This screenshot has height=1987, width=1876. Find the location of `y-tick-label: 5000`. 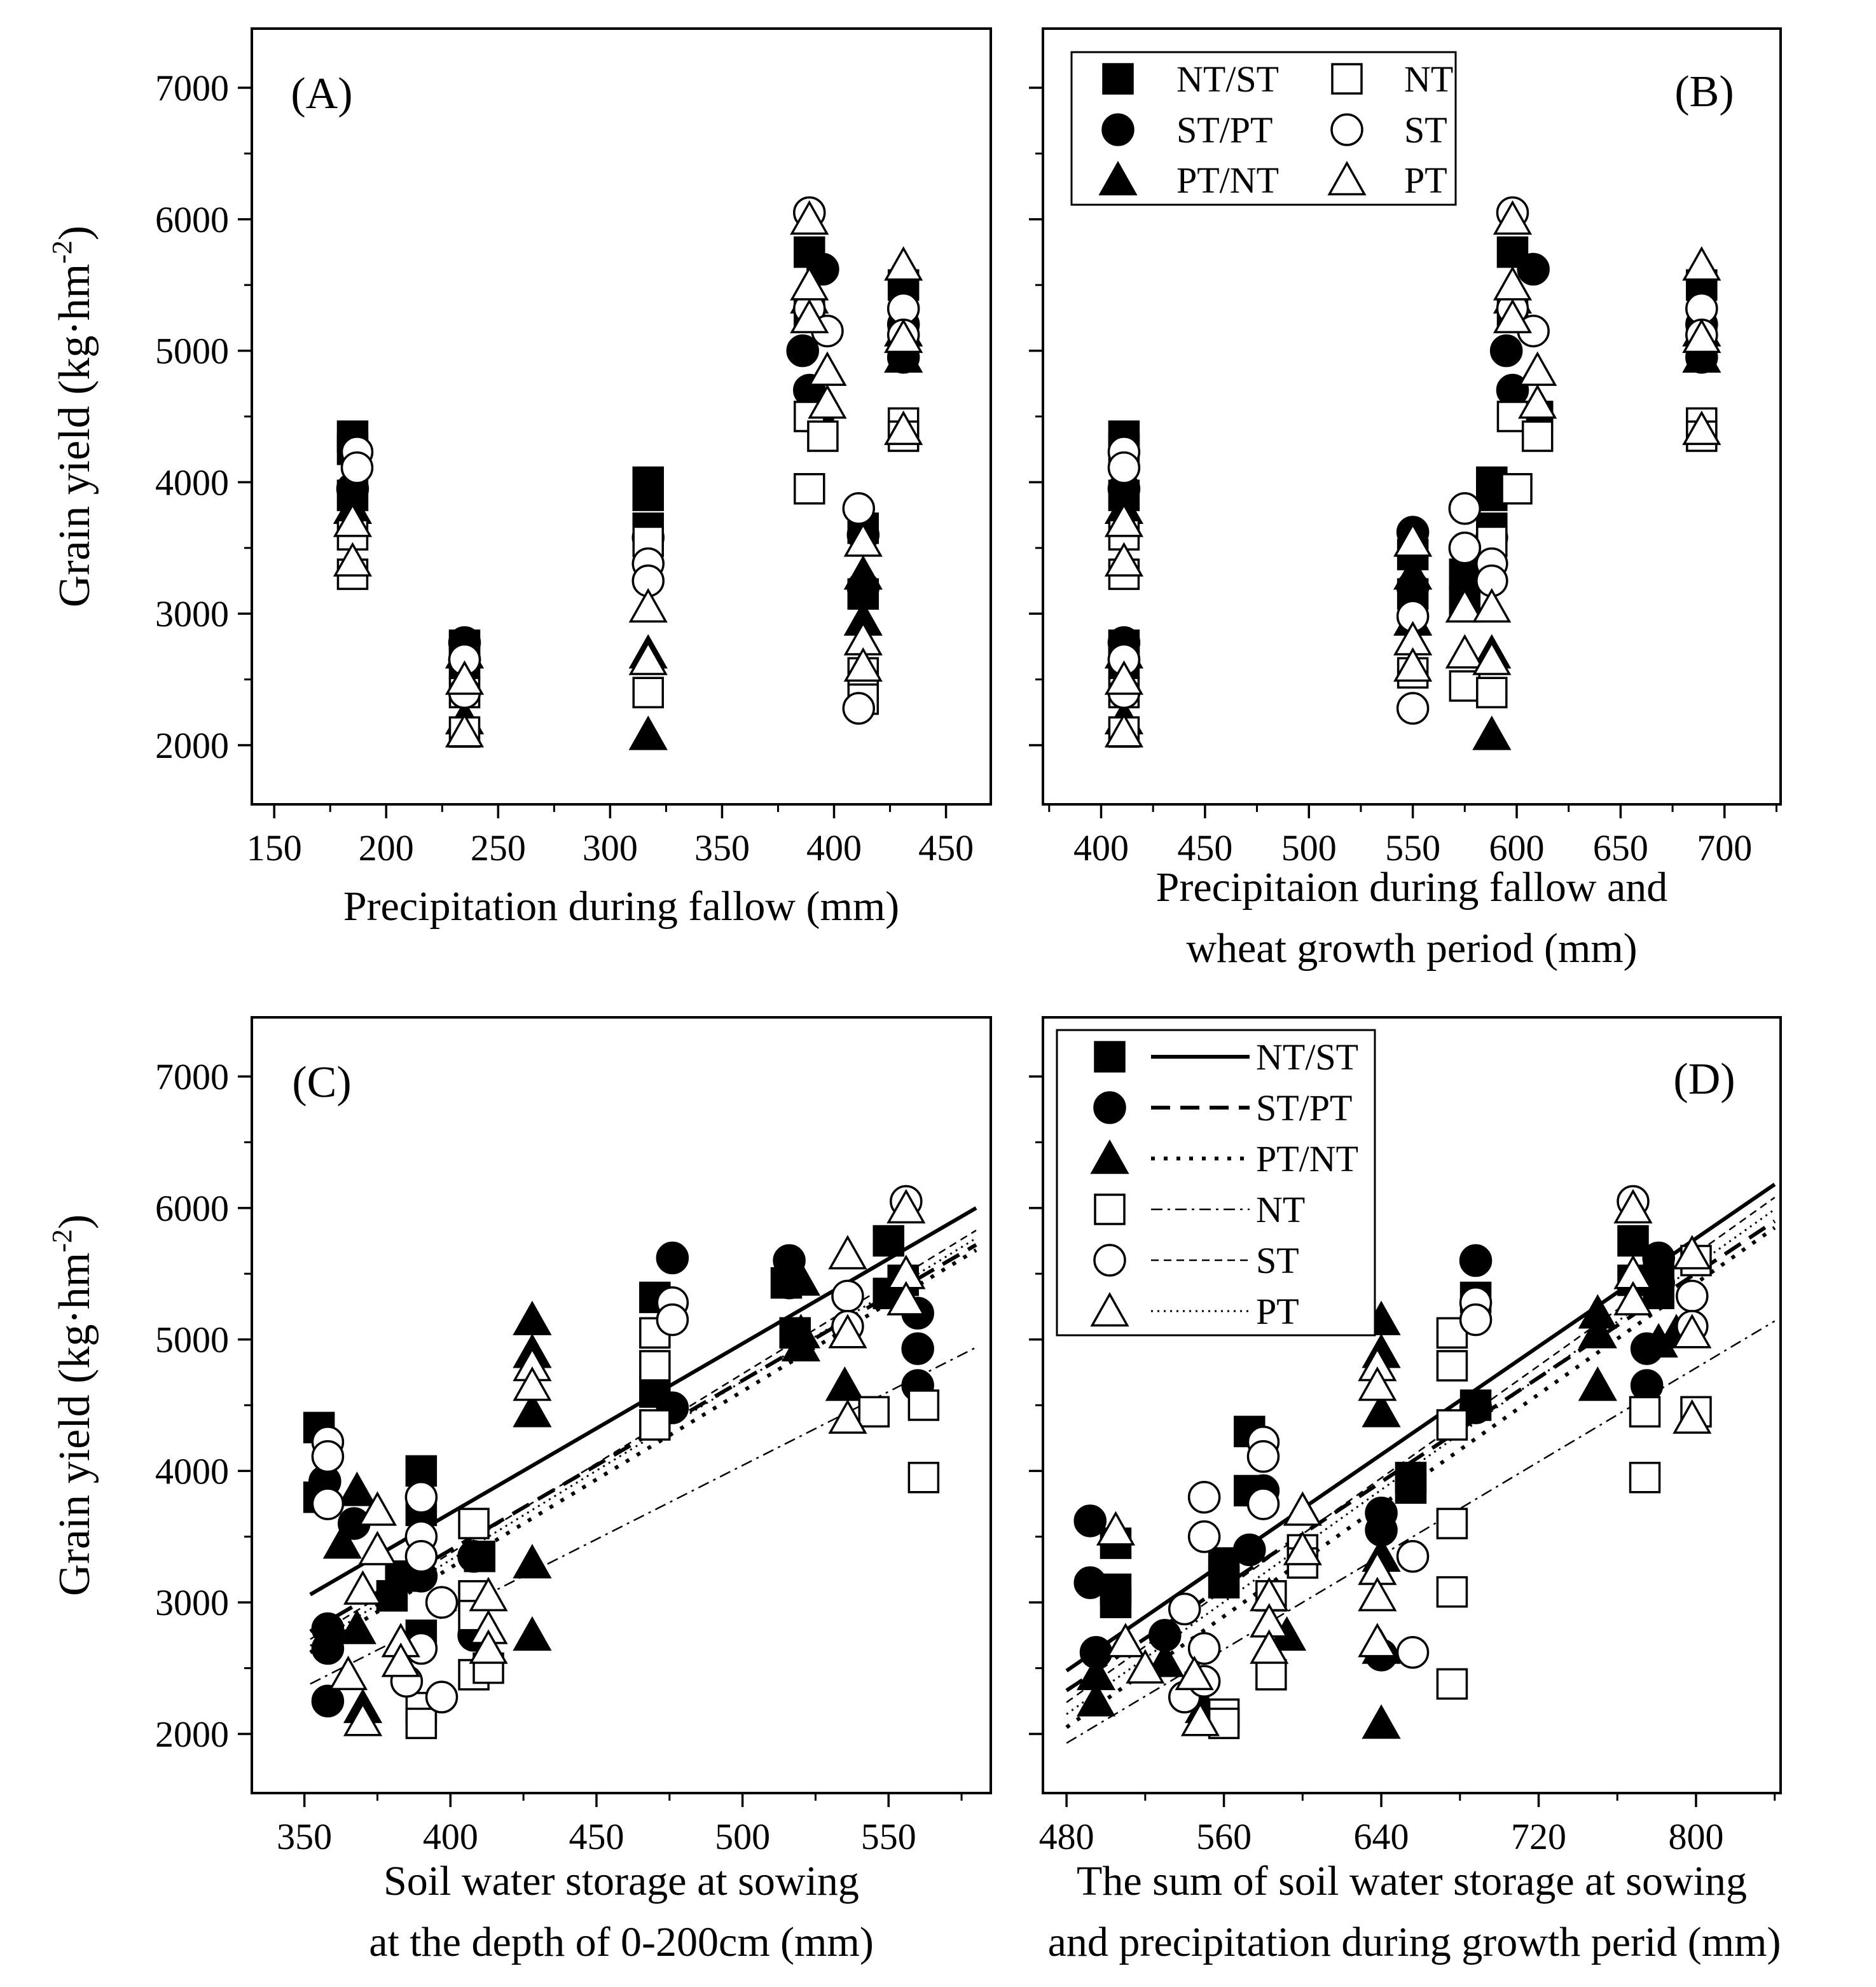

y-tick-label: 5000 is located at coordinates (192, 1340).